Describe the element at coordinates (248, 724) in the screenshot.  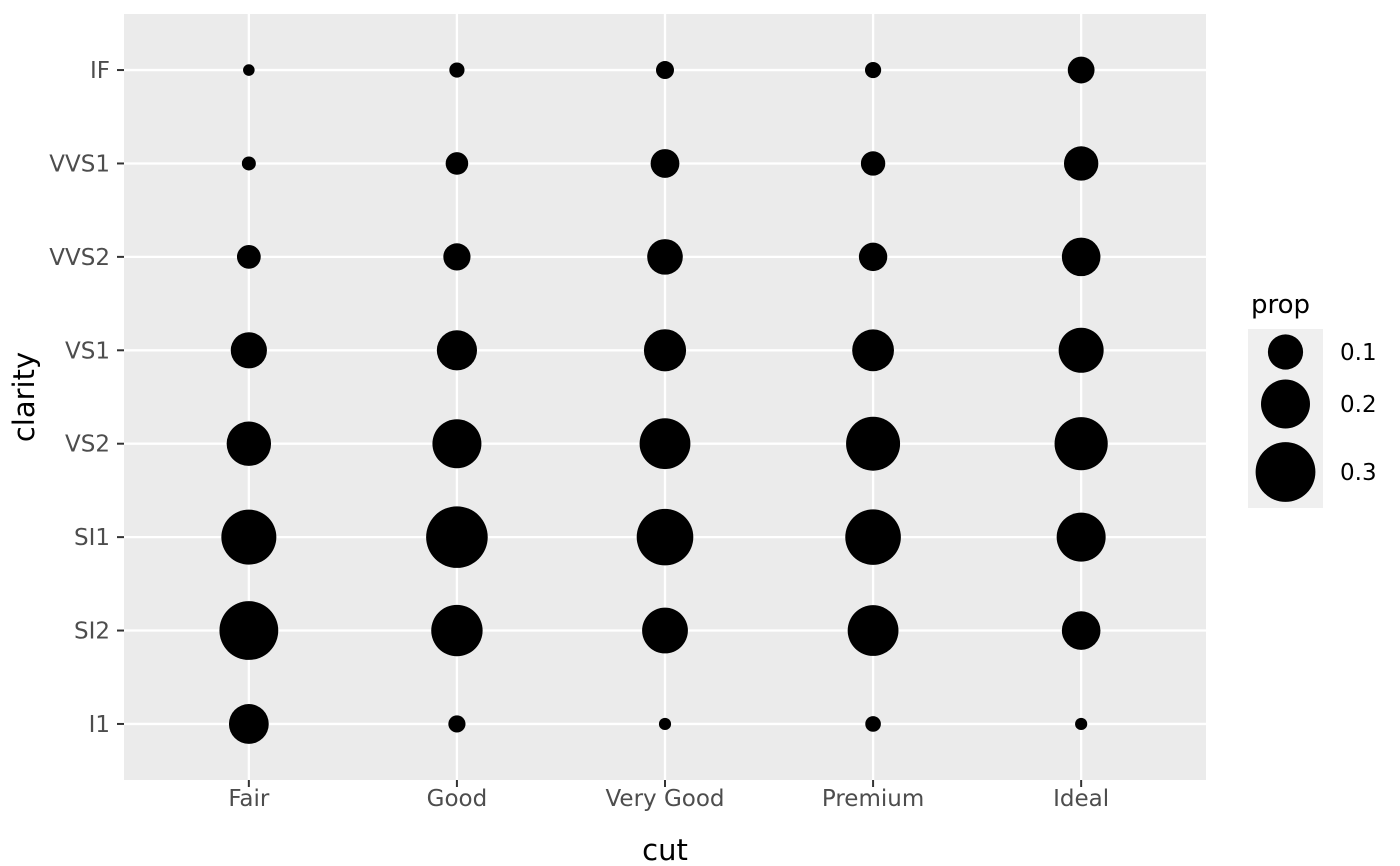
I see `bubble-I1-Fair` at that location.